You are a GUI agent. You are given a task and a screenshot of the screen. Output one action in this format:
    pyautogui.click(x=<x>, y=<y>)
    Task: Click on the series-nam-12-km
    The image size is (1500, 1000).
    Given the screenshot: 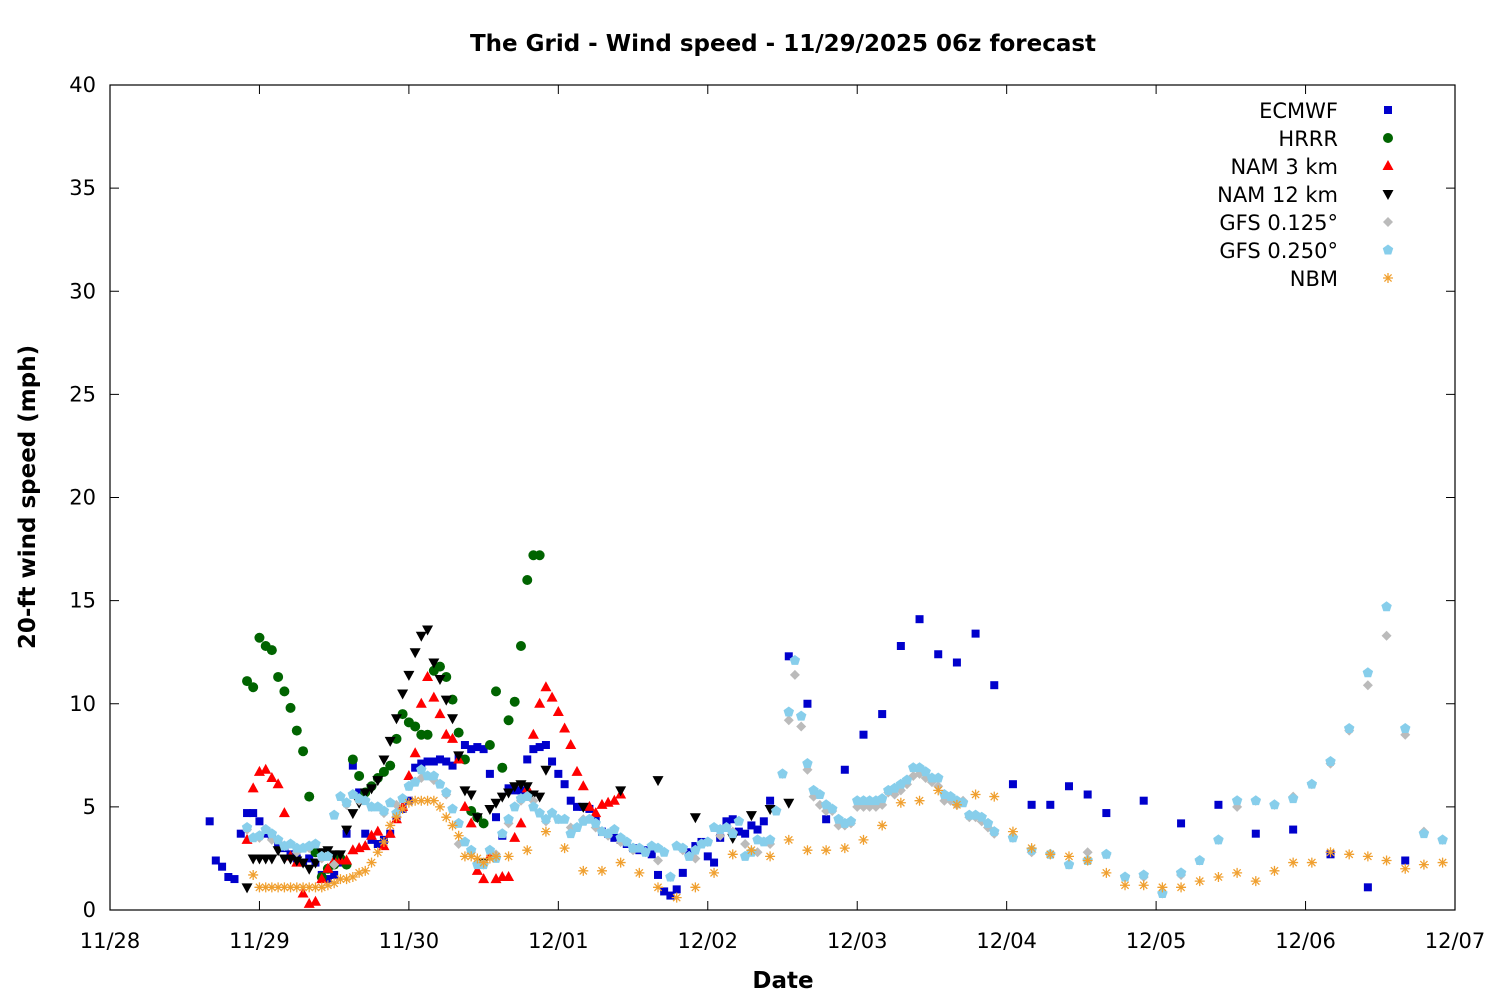 What is the action you would take?
    pyautogui.click(x=518, y=759)
    